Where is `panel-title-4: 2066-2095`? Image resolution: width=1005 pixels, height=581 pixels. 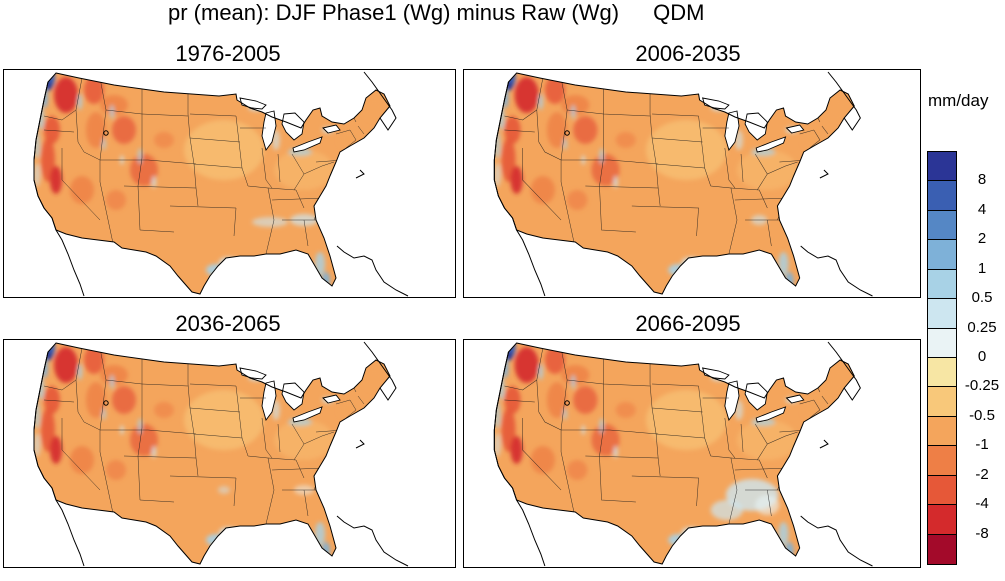
panel-title-4: 2066-2095 is located at coordinates (688, 323).